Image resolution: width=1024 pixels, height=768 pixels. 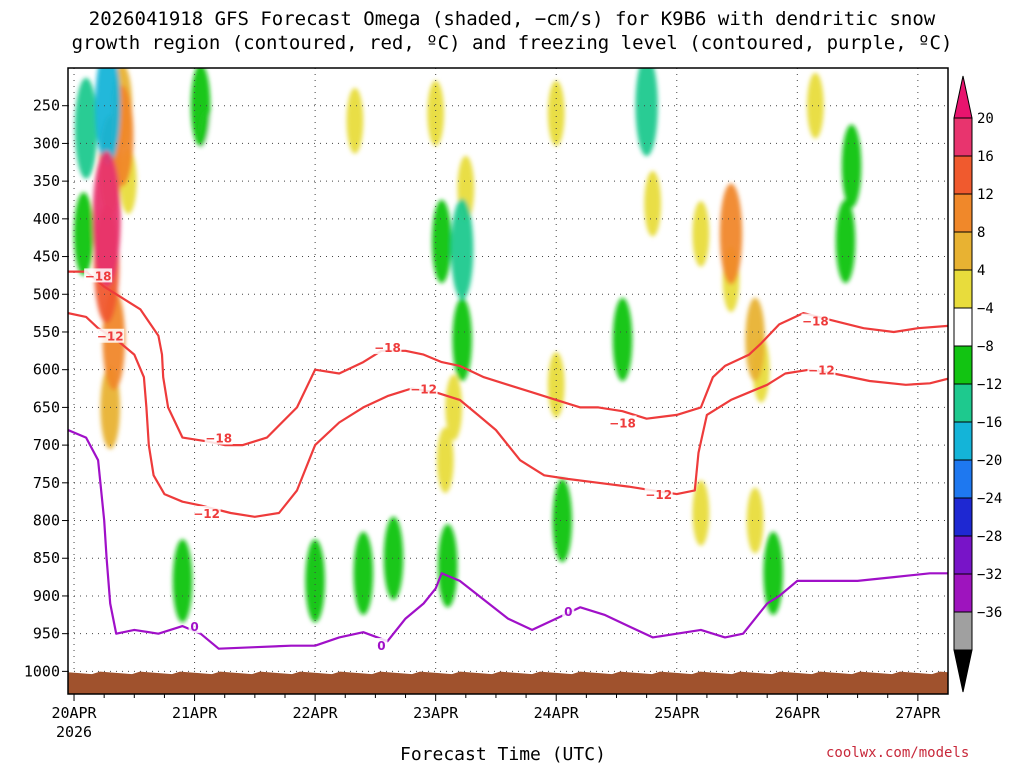 What do you see at coordinates (798, 713) in the screenshot?
I see `x-tick-label: 26APR` at bounding box center [798, 713].